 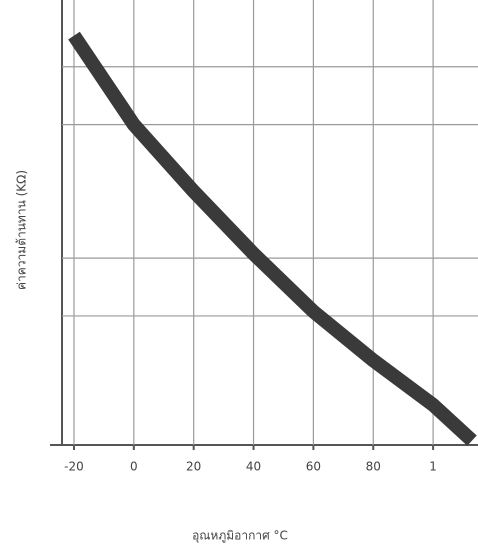 What do you see at coordinates (134, 467) in the screenshot?
I see `x-tick-label: 0` at bounding box center [134, 467].